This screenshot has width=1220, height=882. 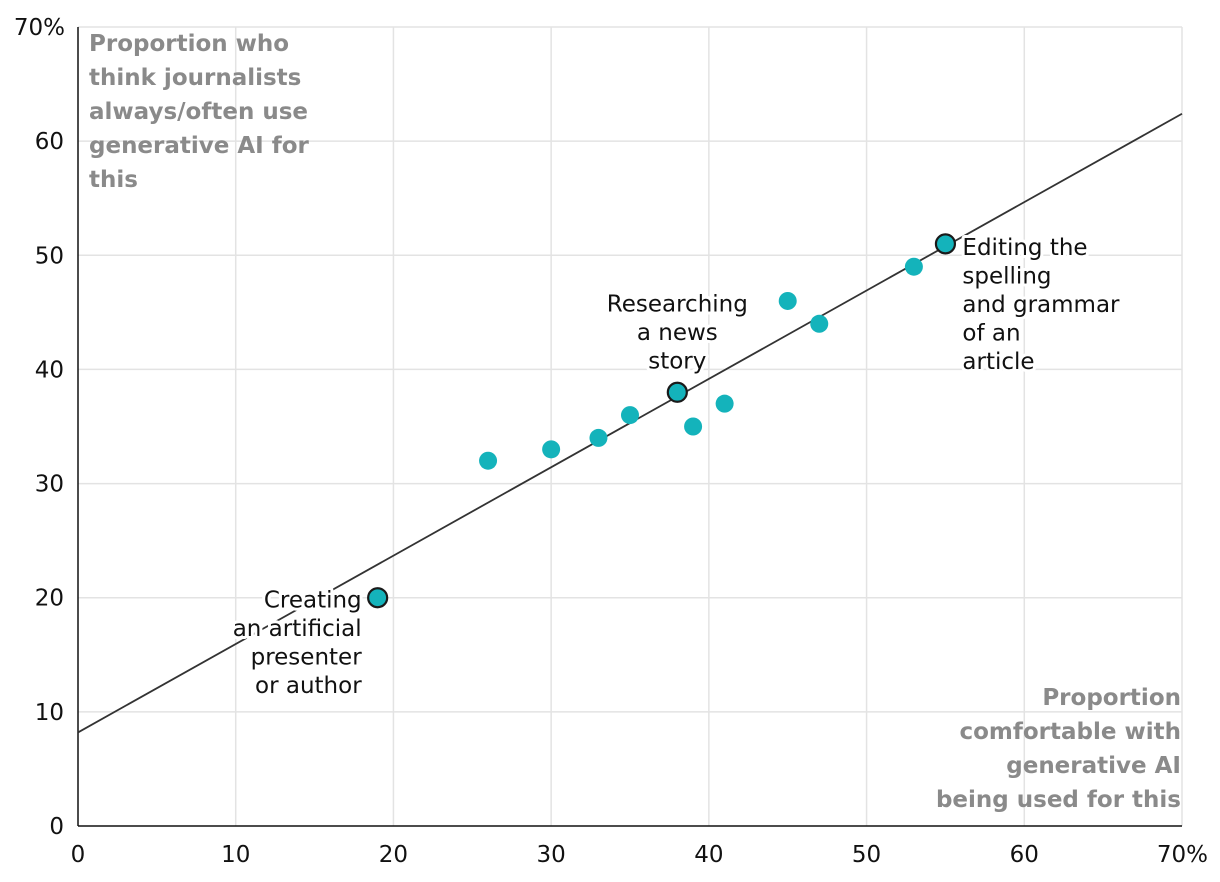 I want to click on x-tick-label: 70%, so click(x=1182, y=855).